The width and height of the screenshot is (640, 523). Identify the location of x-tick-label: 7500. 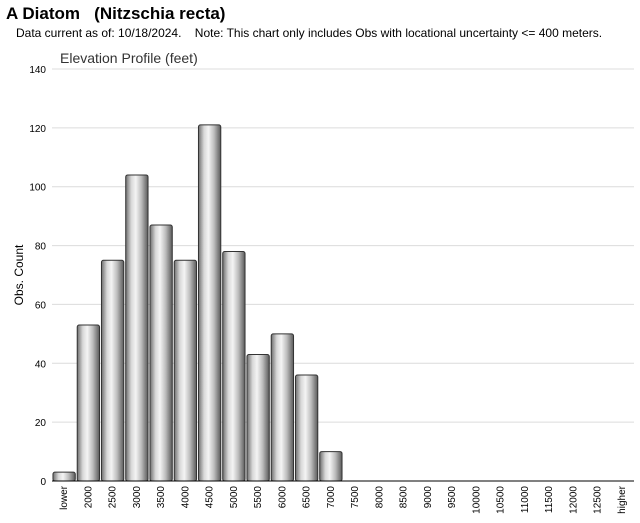
(355, 497).